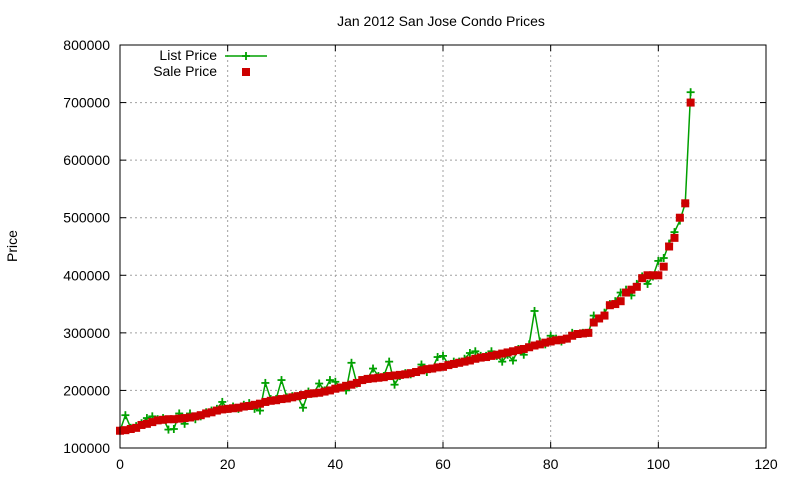 The height and width of the screenshot is (485, 800). I want to click on x-tick-label: 80, so click(551, 464).